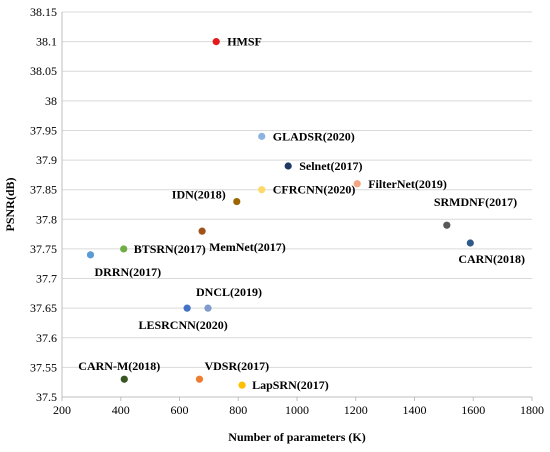 The image size is (550, 452). Describe the element at coordinates (46, 42) in the screenshot. I see `y-tick-label: 38.1` at that location.